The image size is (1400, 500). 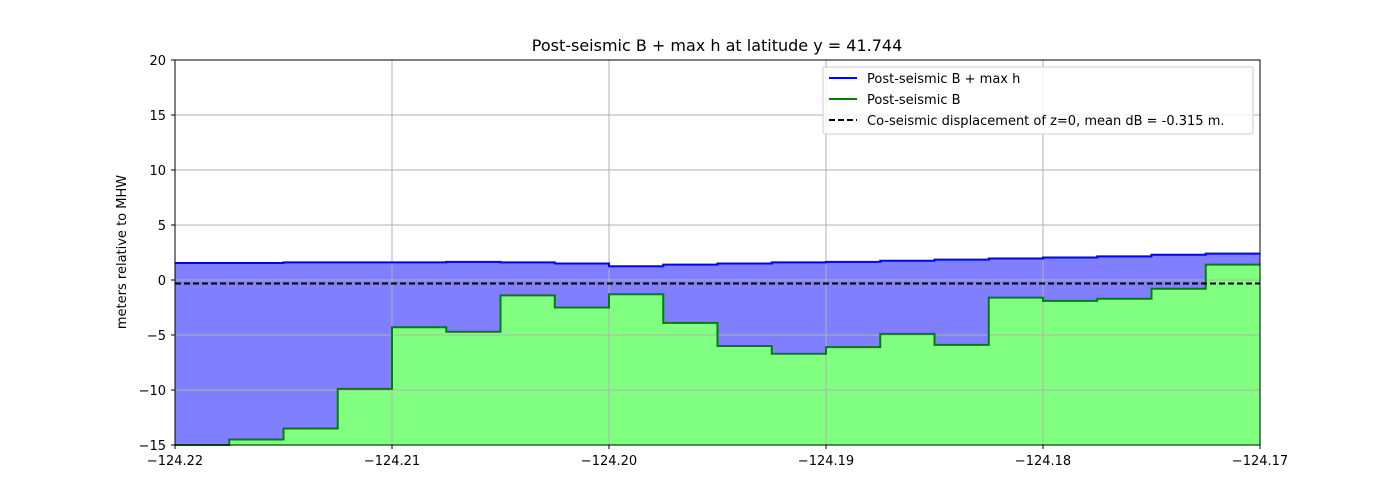 What do you see at coordinates (943, 79) in the screenshot?
I see `legend-label-post-seismic-b-max-h: Post-seismic B + max h` at bounding box center [943, 79].